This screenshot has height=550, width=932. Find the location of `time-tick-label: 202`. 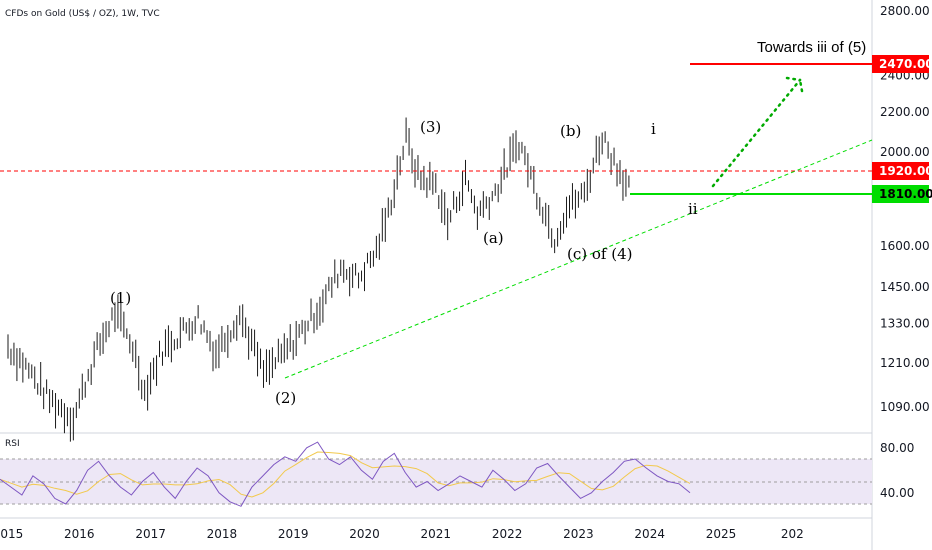

time-tick-label: 202 is located at coordinates (792, 534).